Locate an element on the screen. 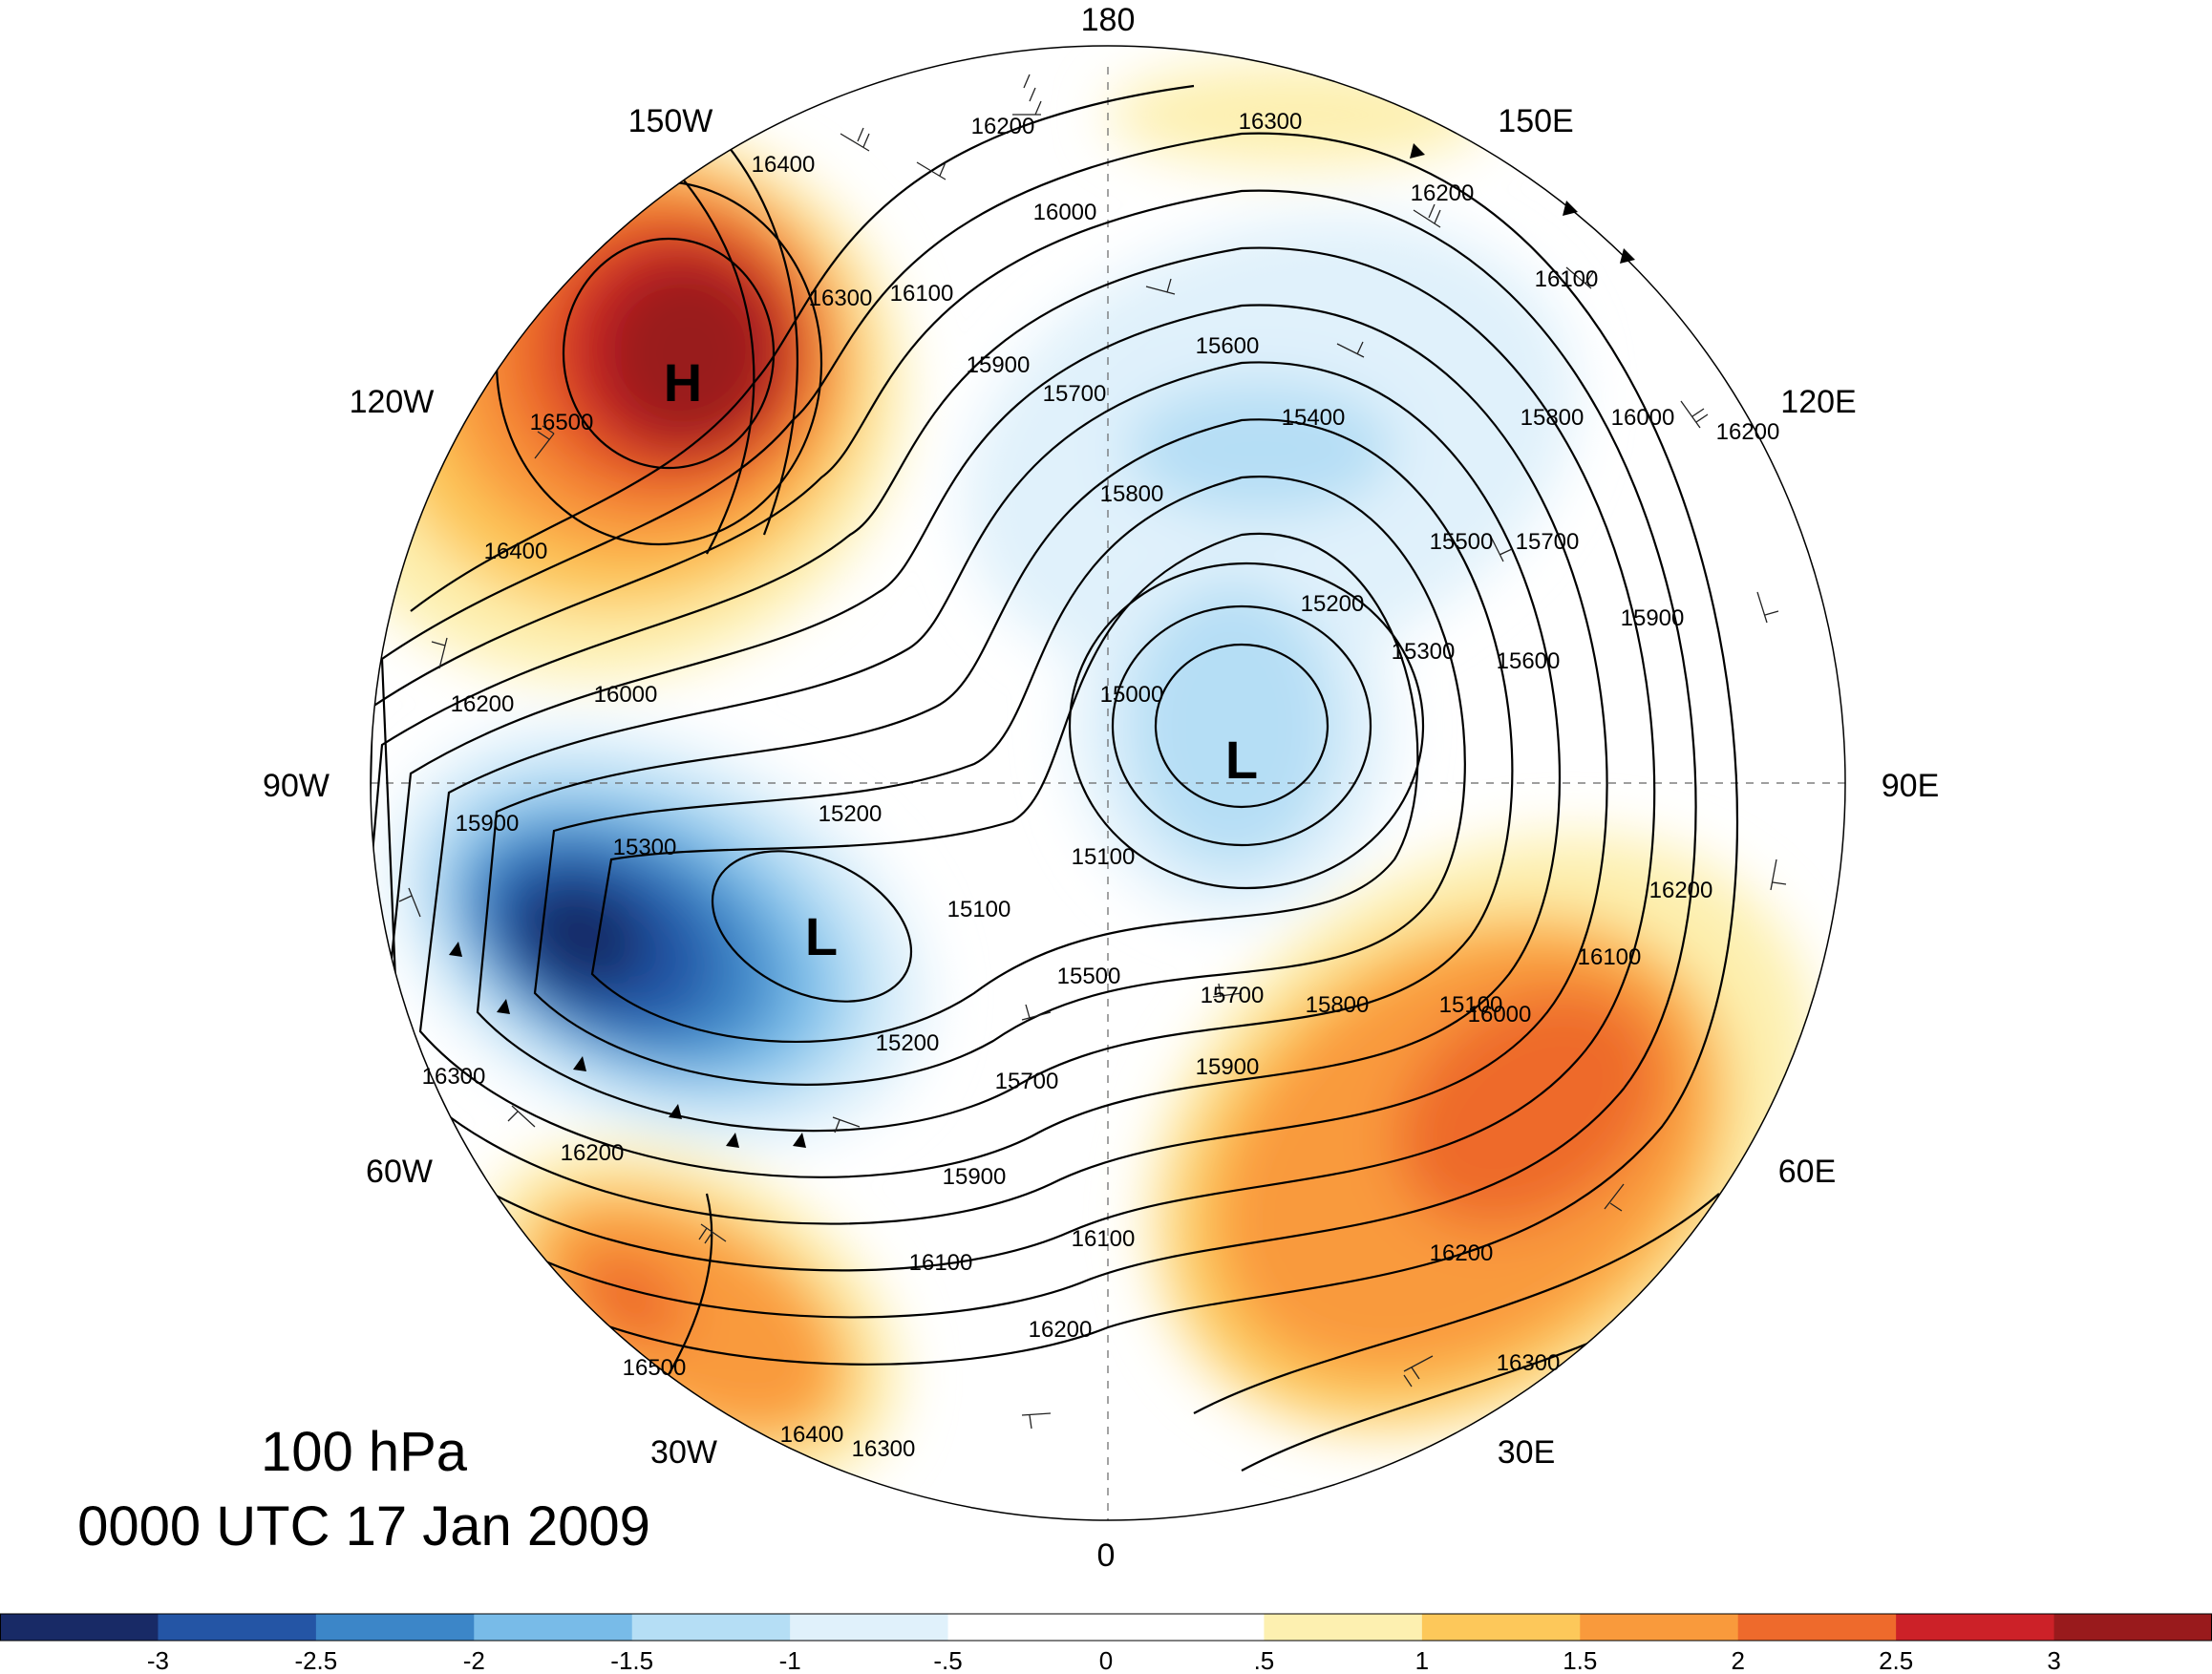 The image size is (2212, 1674). colorbar-tick-label: -.5 is located at coordinates (947, 1660).